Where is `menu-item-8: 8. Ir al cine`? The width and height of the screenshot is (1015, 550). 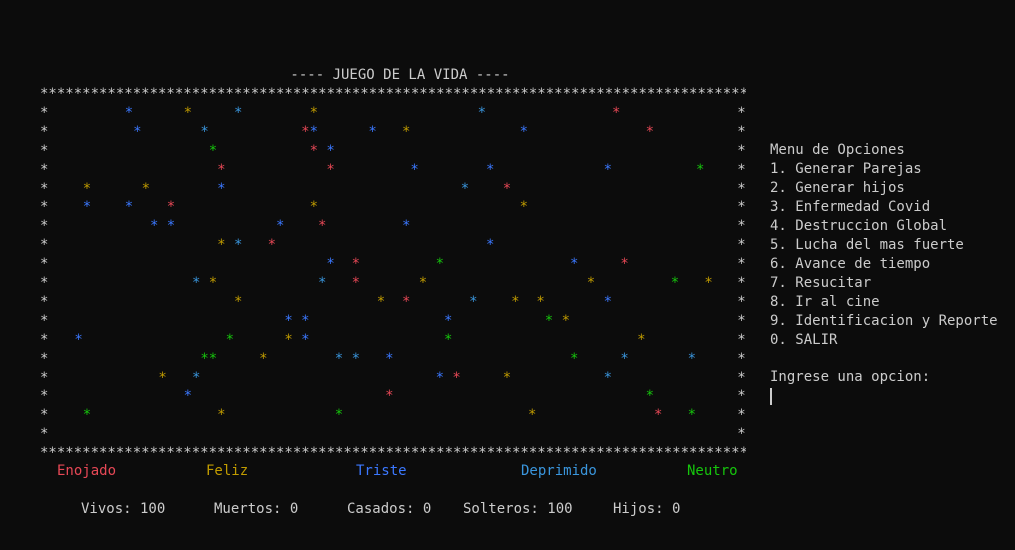
menu-item-8: 8. Ir al cine is located at coordinates (825, 302).